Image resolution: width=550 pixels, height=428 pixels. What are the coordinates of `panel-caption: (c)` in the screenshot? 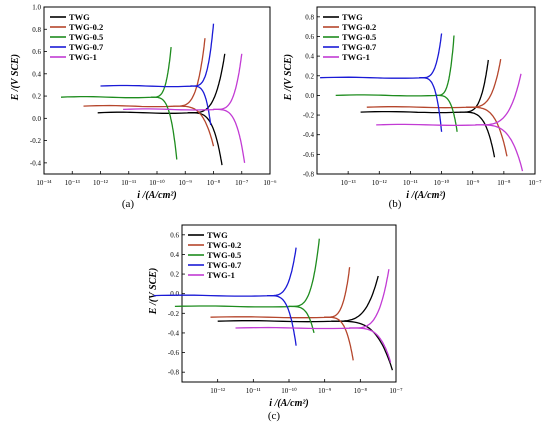 It's located at (274, 416).